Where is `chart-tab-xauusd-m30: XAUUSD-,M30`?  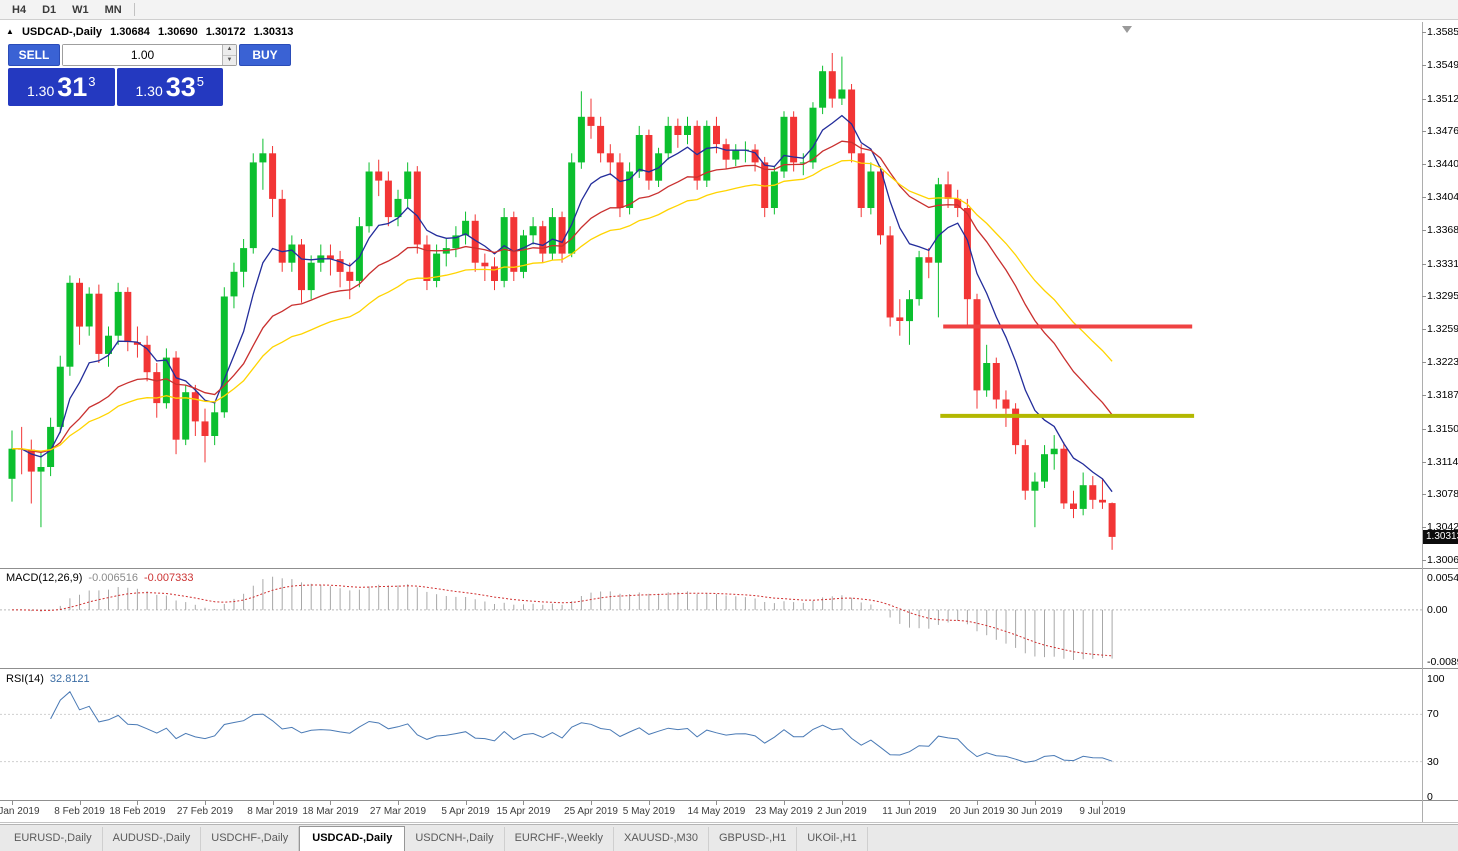 chart-tab-xauusd-m30: XAUUSD-,M30 is located at coordinates (661, 839).